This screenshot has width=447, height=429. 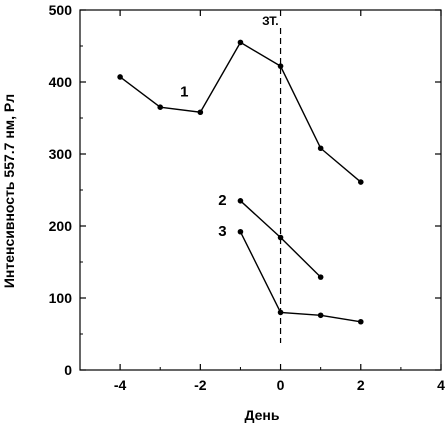 What do you see at coordinates (68, 370) in the screenshot?
I see `y-tick-label: 0` at bounding box center [68, 370].